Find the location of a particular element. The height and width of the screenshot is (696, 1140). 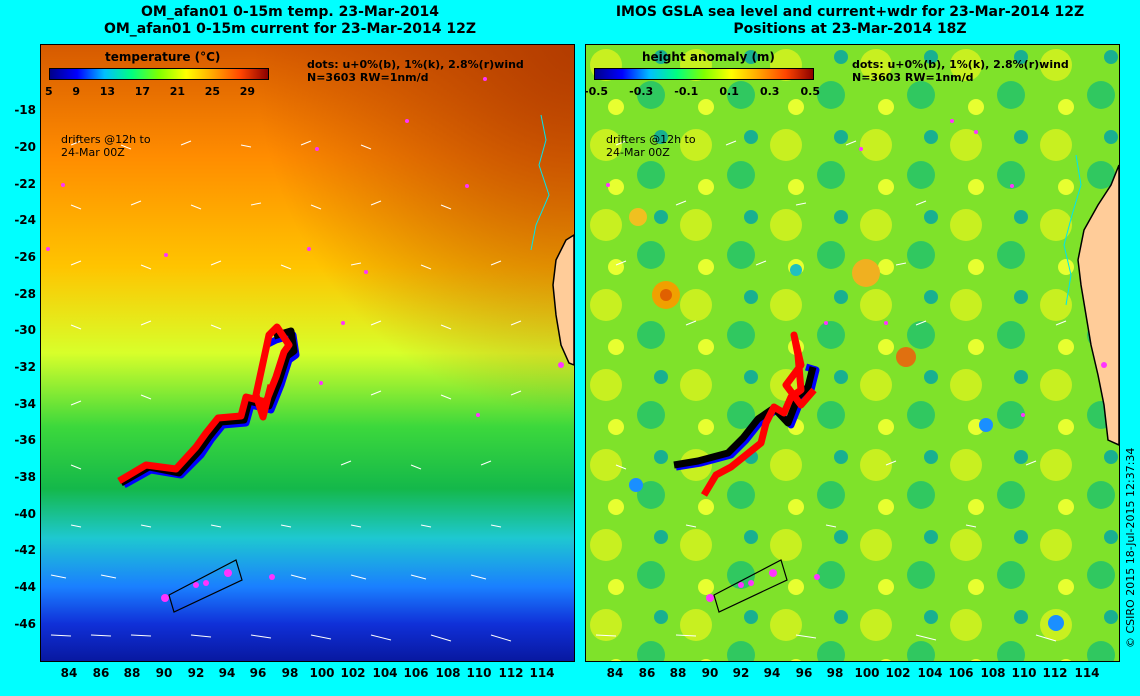

left-cb-tick: 17 is located at coordinates (142, 91).